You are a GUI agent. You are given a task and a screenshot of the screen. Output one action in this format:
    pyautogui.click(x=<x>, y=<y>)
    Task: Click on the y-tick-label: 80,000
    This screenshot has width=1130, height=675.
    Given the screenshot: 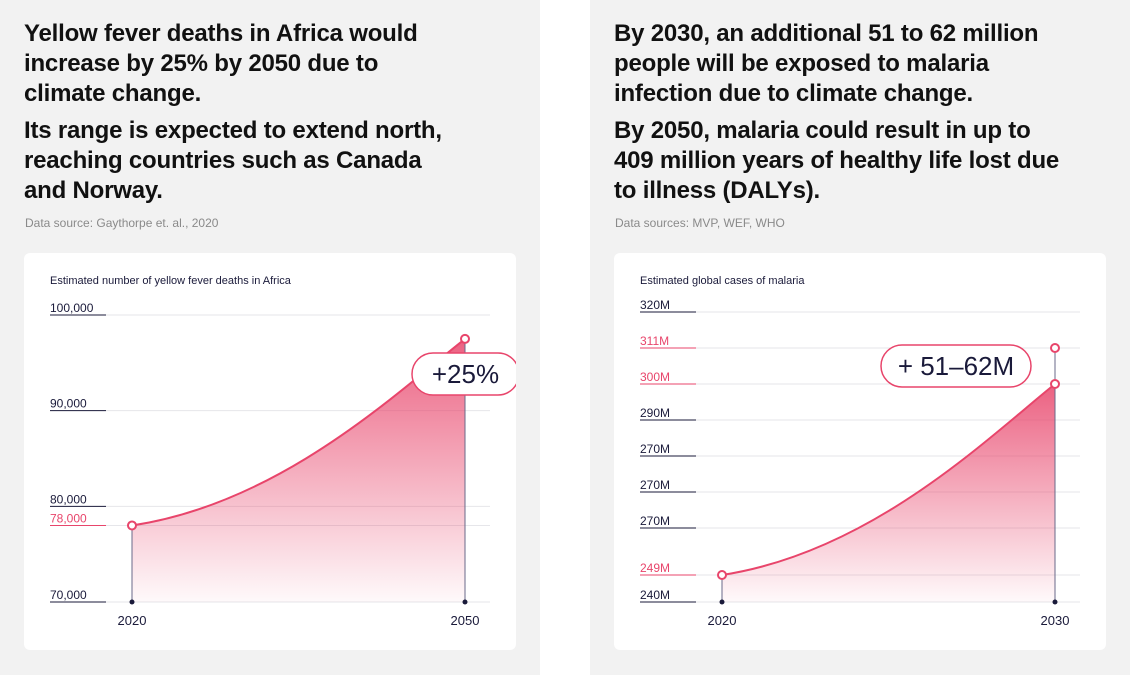 What is the action you would take?
    pyautogui.click(x=68, y=499)
    